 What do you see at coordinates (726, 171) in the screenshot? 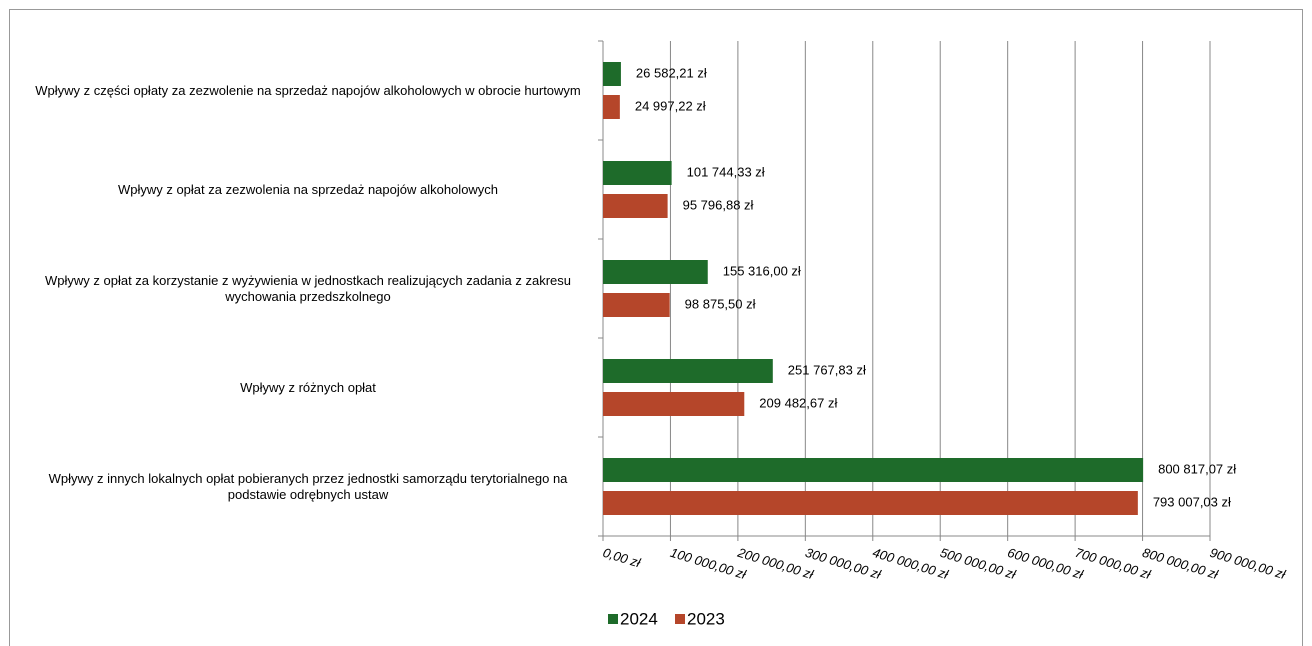
I see `value-label: 101 744,33 zł` at bounding box center [726, 171].